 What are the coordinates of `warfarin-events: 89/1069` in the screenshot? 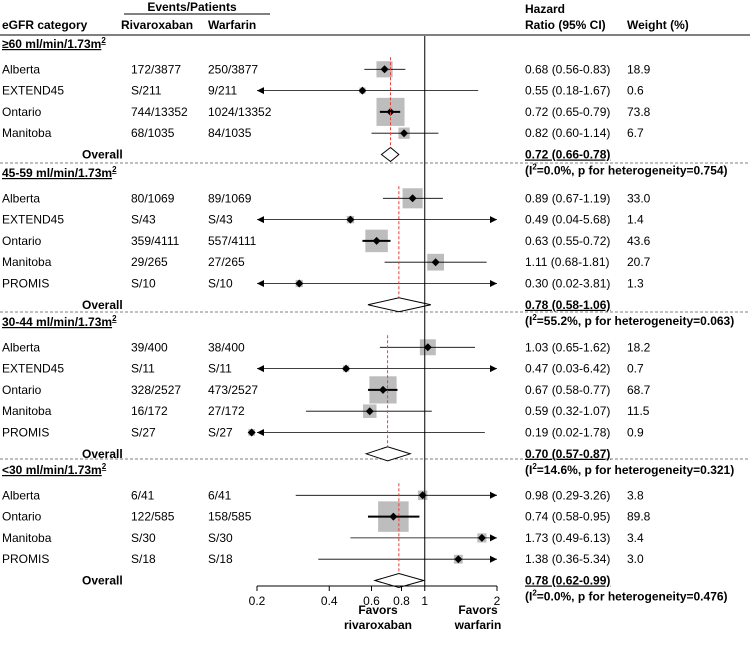 It's located at (230, 198).